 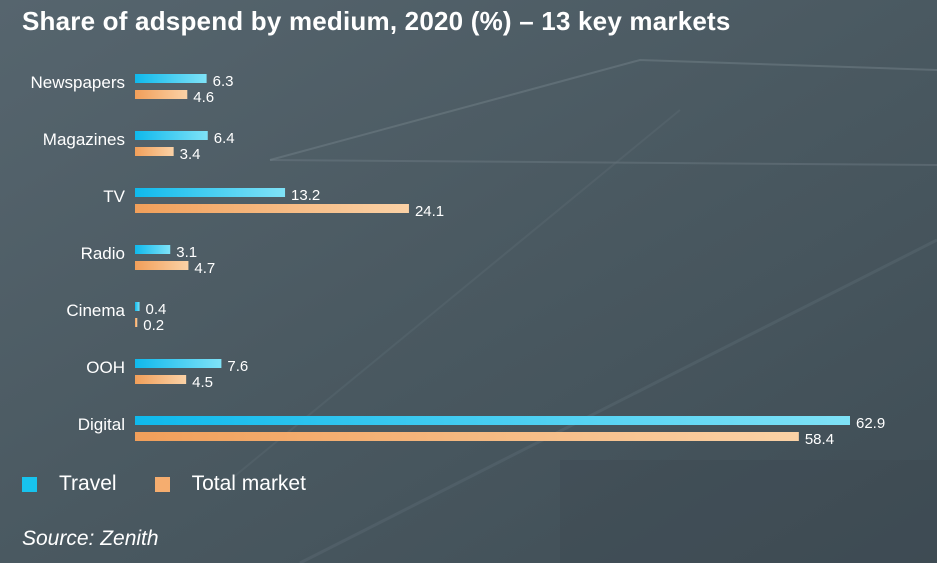 I want to click on data-label-travel-cinema: 0.4, so click(x=156, y=309).